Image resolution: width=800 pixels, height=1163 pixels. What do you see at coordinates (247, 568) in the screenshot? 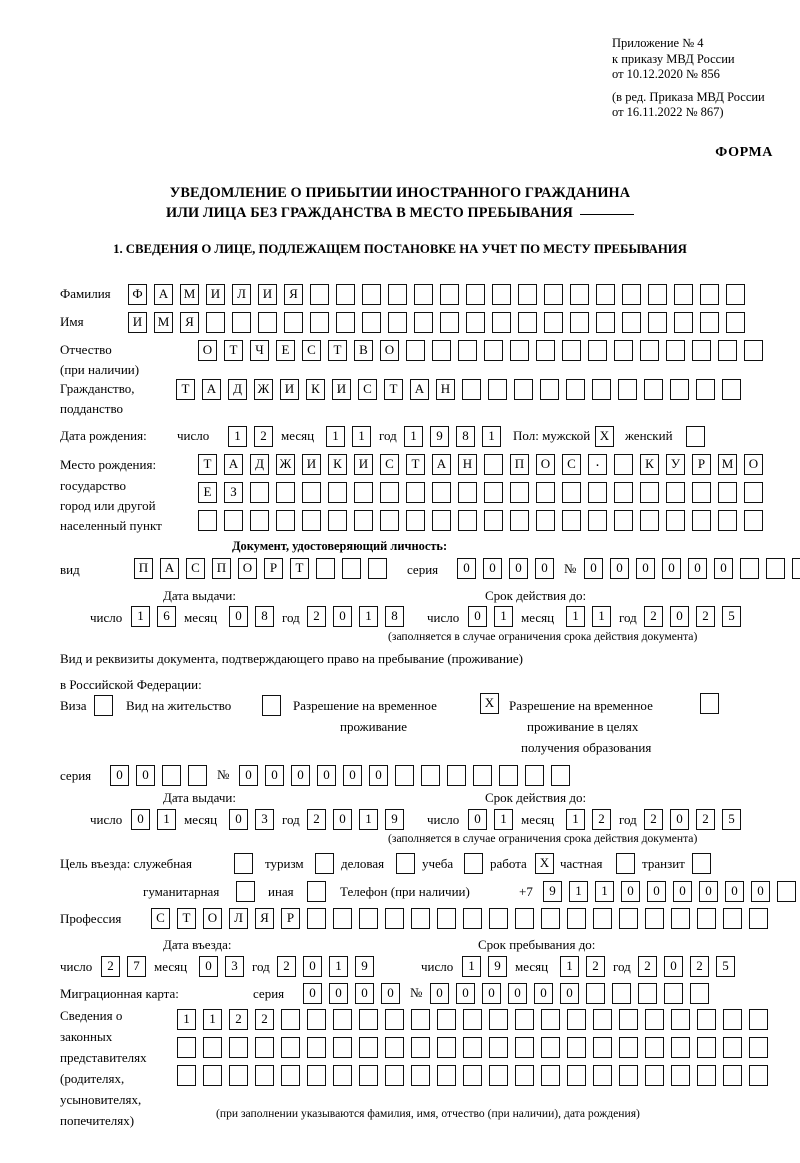
I see `form-cell: О` at bounding box center [247, 568].